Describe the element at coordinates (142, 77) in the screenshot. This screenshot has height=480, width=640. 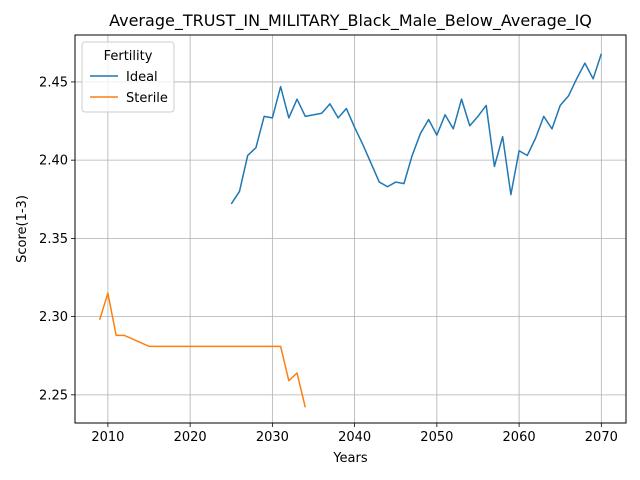
I see `legend-label-ideal: Ideal` at that location.